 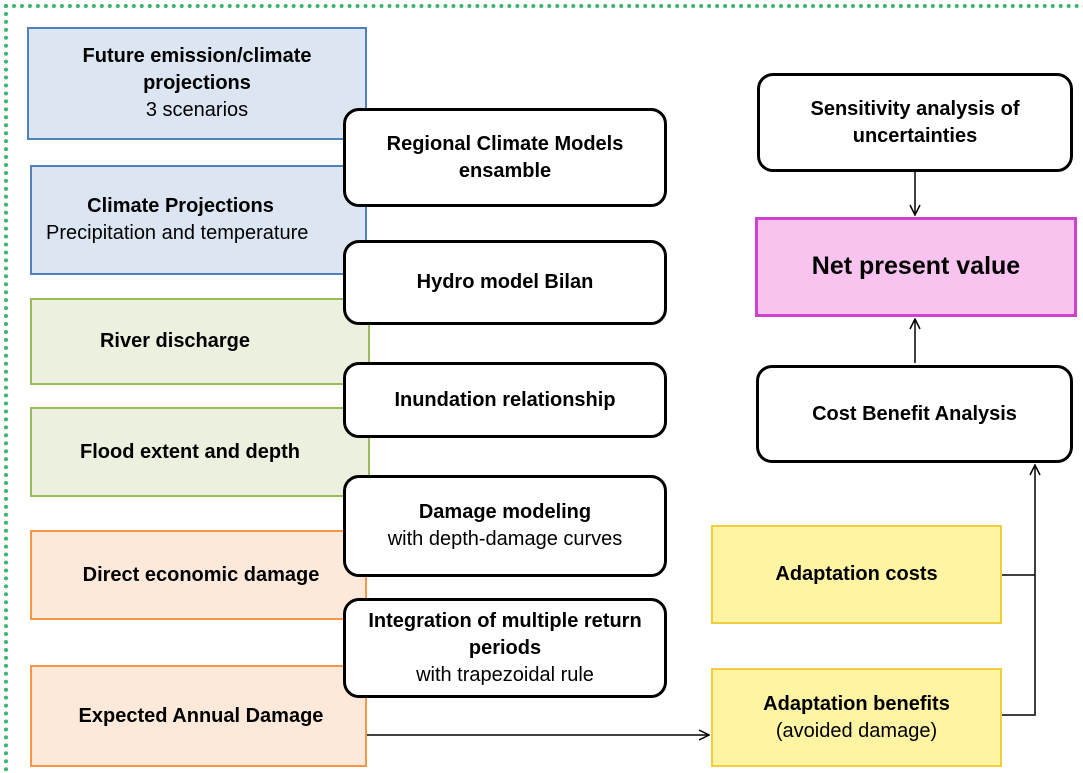 I want to click on node-title: Future emission/climate projections, so click(x=197, y=69).